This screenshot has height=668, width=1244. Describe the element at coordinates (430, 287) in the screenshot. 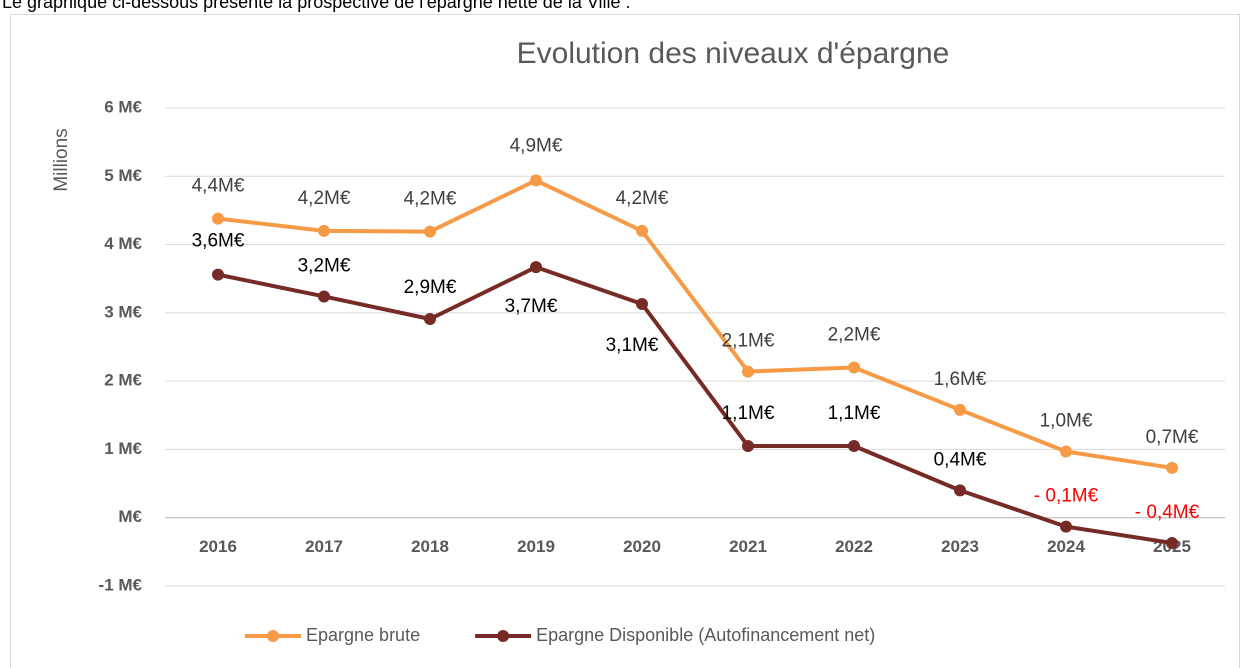

I see `data-label: 2,9M€` at that location.